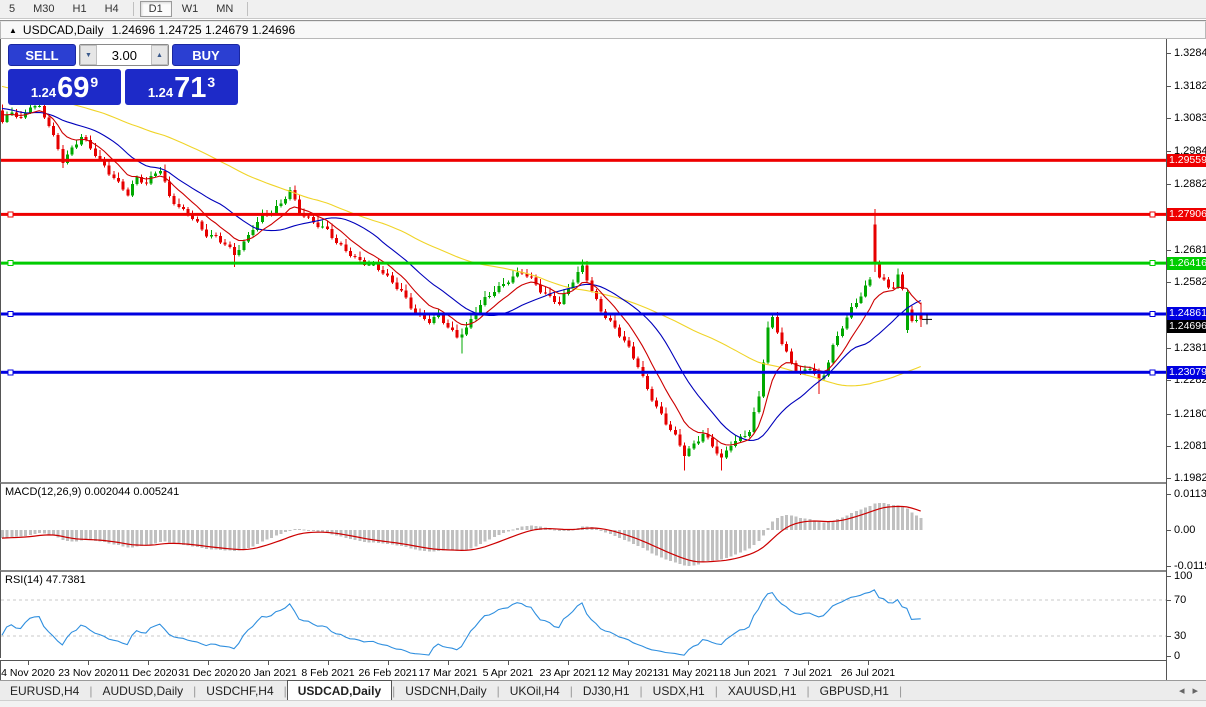 Image resolution: width=1206 pixels, height=707 pixels. I want to click on timeframe-button-h1: H1, so click(79, 9).